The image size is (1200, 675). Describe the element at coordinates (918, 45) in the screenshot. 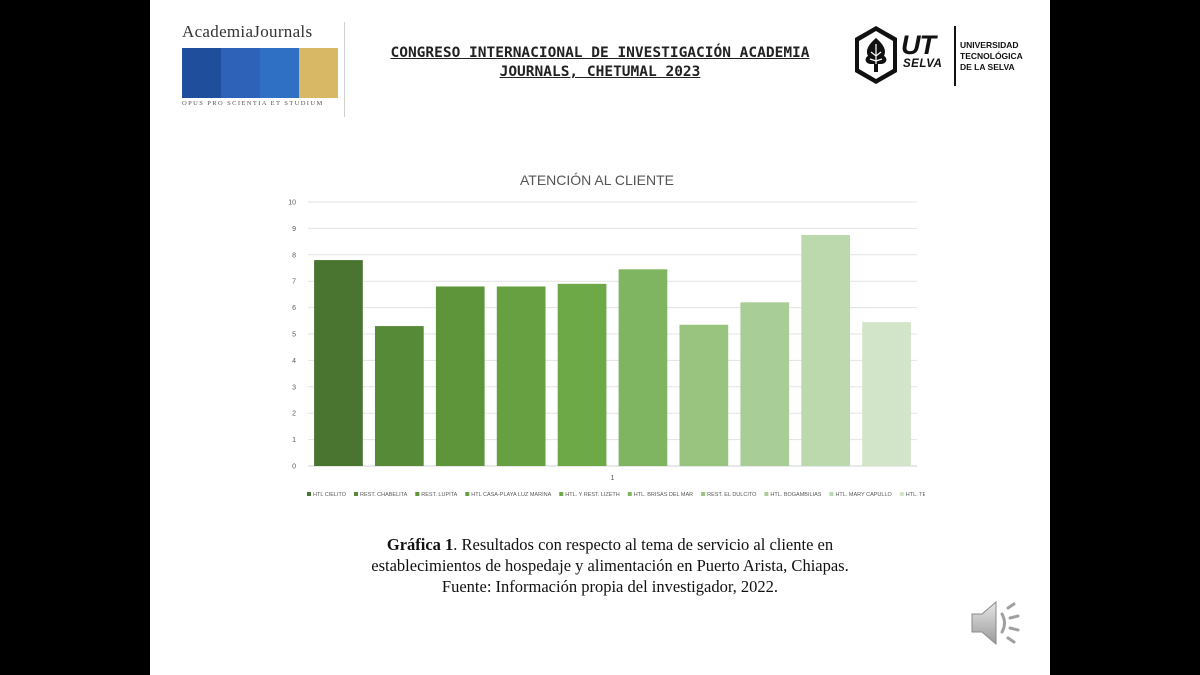

I see `ut-mark: UT` at that location.